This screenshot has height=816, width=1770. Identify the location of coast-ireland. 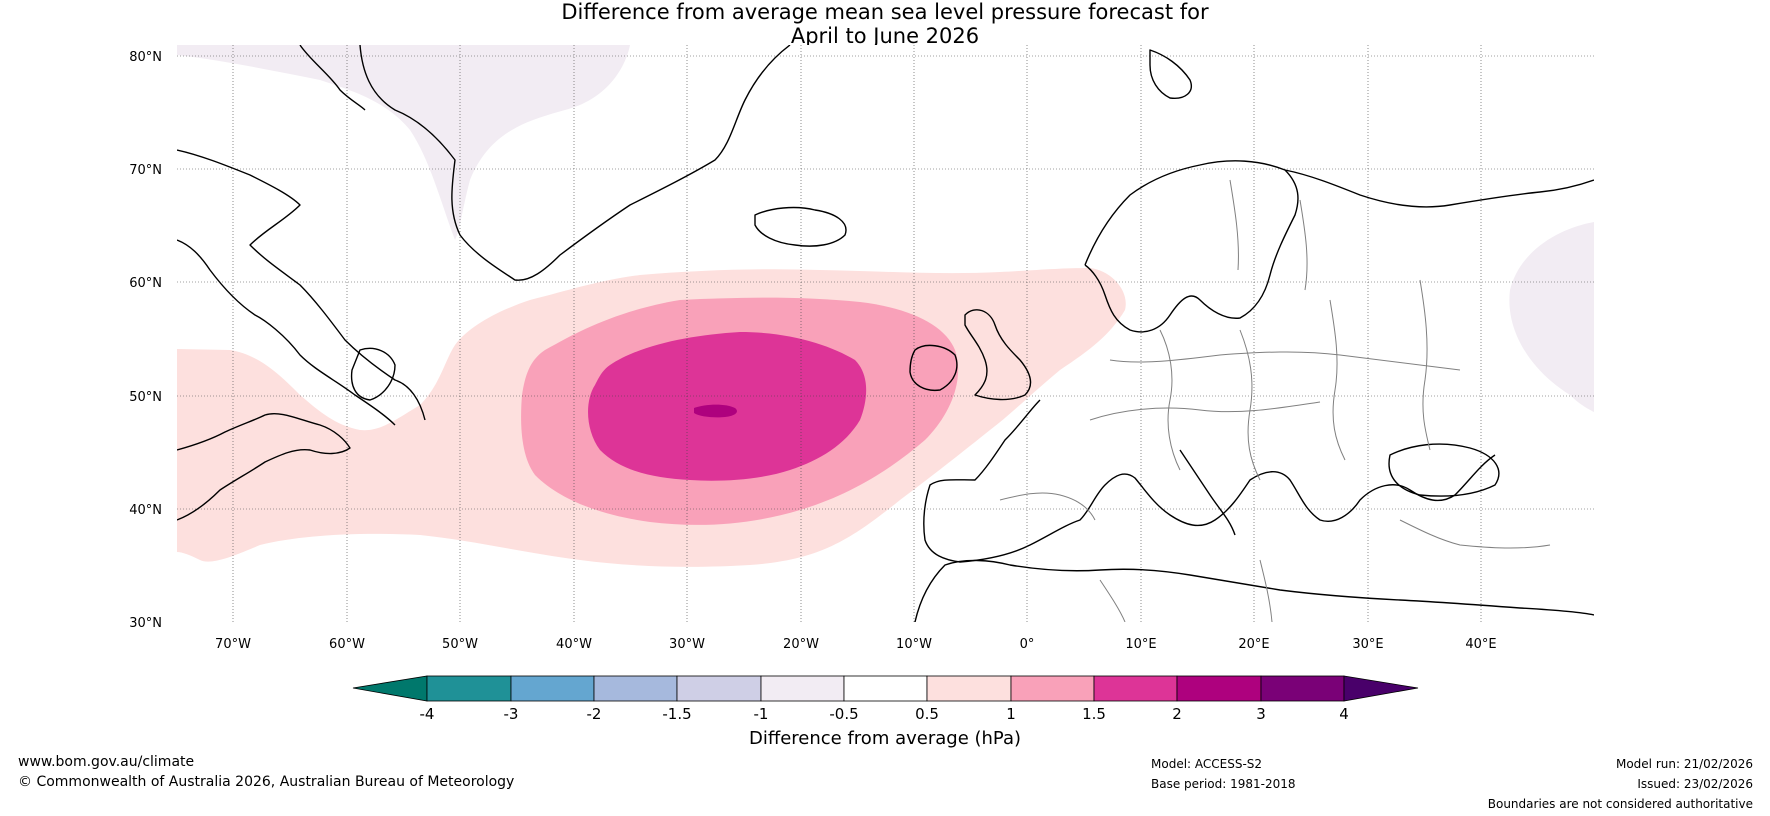
(933, 368).